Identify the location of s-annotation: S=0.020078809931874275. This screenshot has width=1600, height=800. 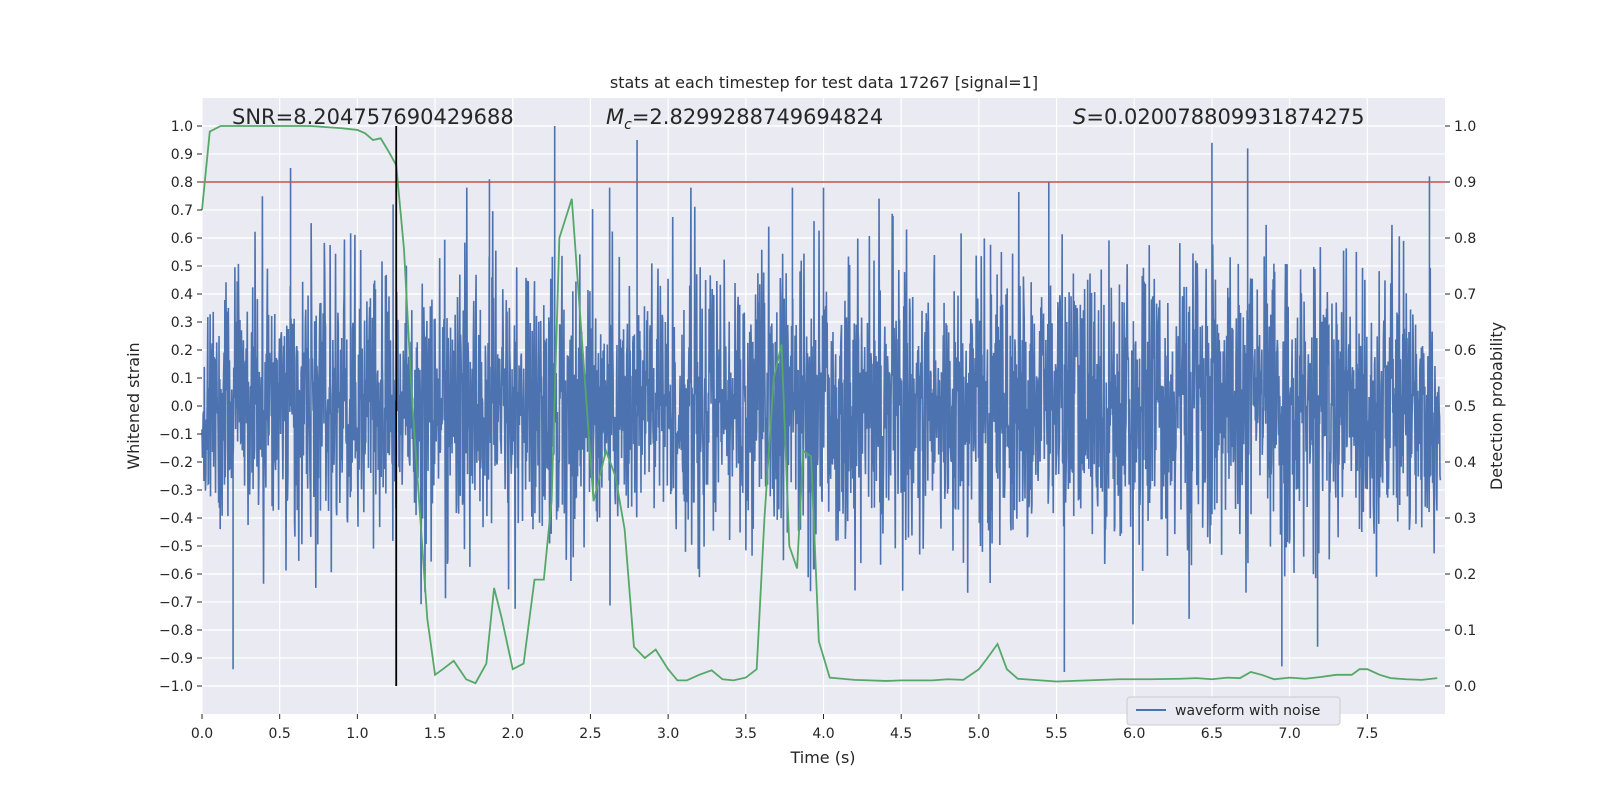
(1218, 117).